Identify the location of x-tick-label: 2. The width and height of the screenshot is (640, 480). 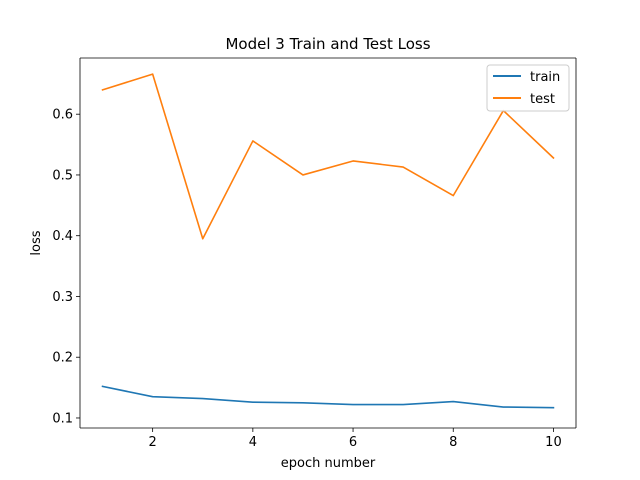
(153, 442).